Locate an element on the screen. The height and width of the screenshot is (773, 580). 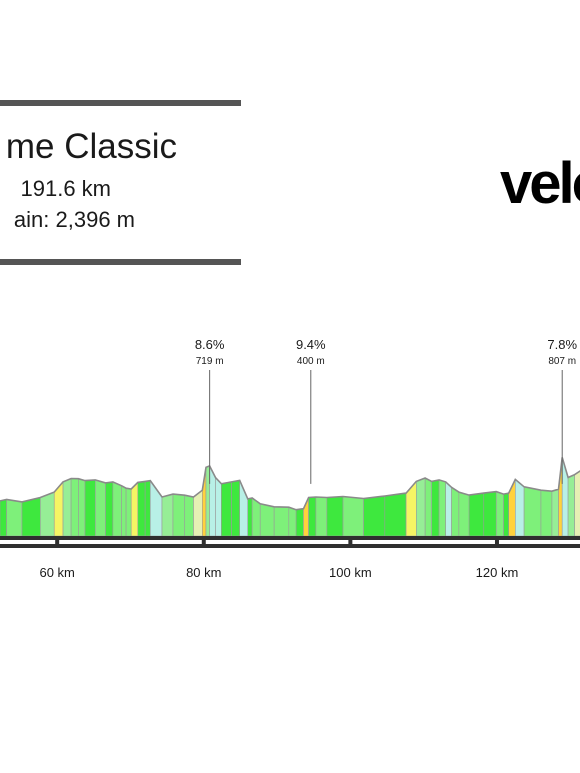
velo-logo: velo is located at coordinates (540, 183).